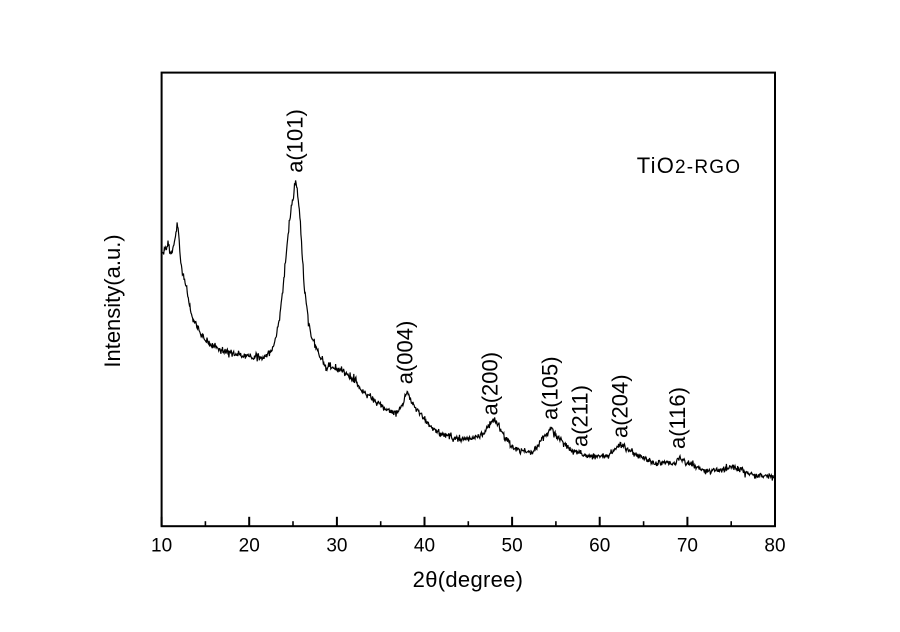 Image resolution: width=900 pixels, height=632 pixels. Describe the element at coordinates (405, 353) in the screenshot. I see `svg-text: a(004)` at that location.